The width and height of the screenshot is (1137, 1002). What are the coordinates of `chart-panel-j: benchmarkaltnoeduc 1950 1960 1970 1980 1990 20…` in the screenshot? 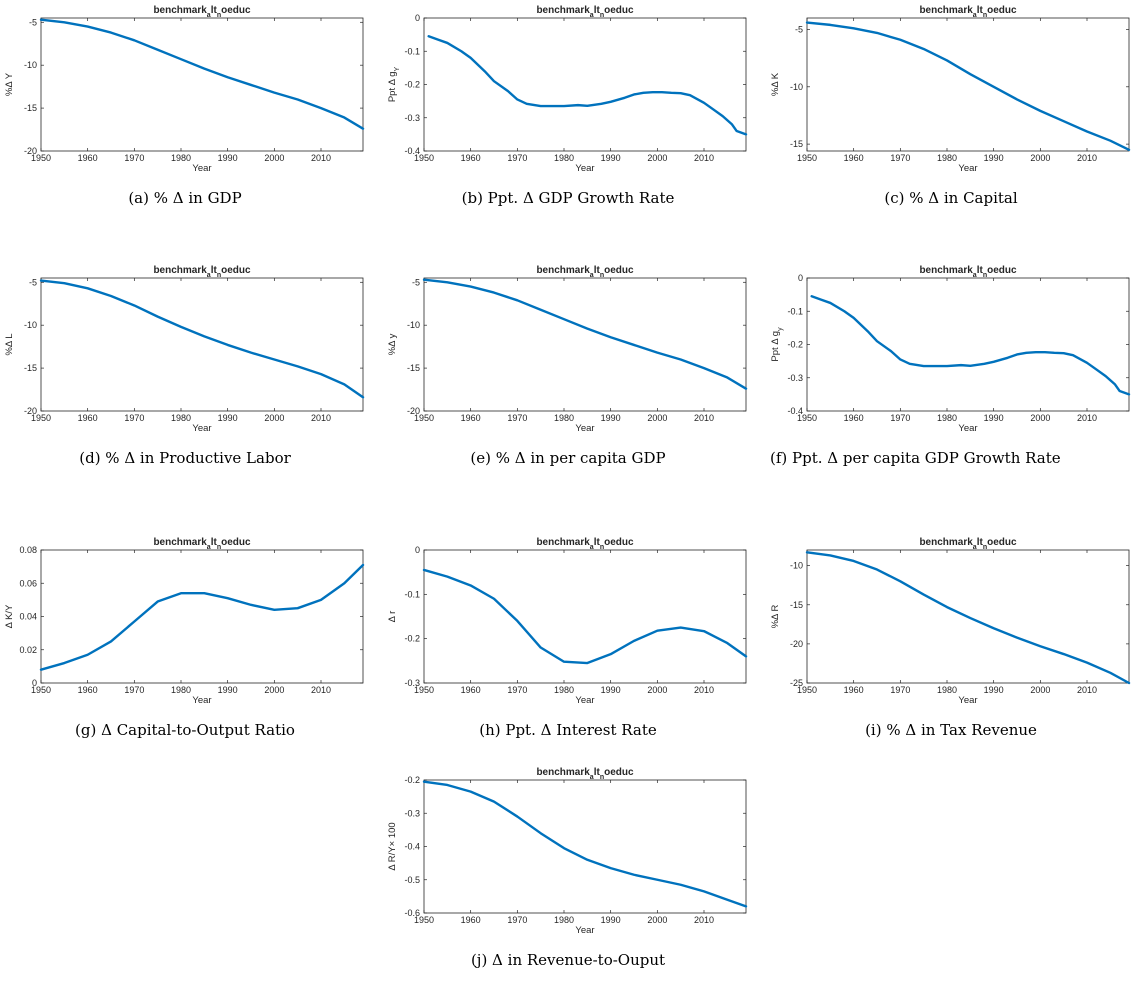 It's located at (568, 882).